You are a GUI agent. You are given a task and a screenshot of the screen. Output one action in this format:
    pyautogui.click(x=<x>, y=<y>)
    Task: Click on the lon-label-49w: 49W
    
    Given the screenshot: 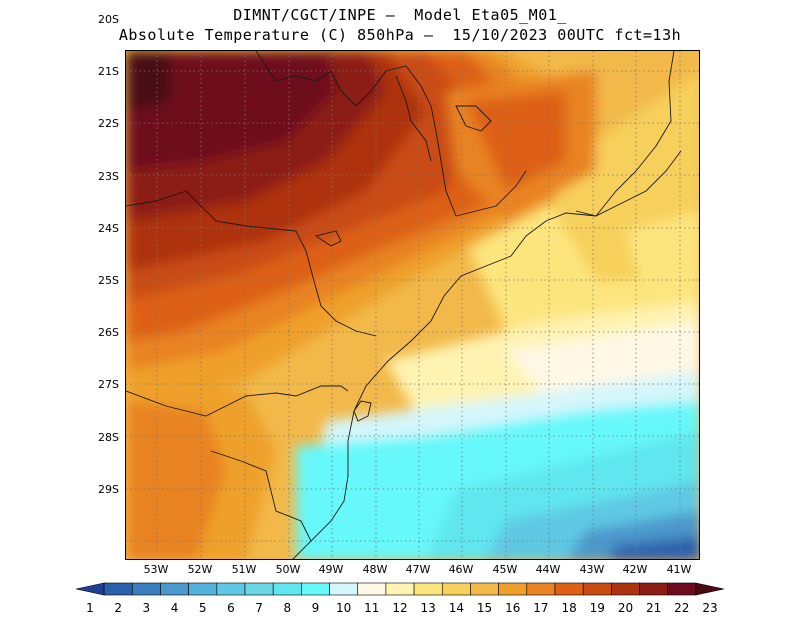 What is the action you would take?
    pyautogui.click(x=331, y=569)
    